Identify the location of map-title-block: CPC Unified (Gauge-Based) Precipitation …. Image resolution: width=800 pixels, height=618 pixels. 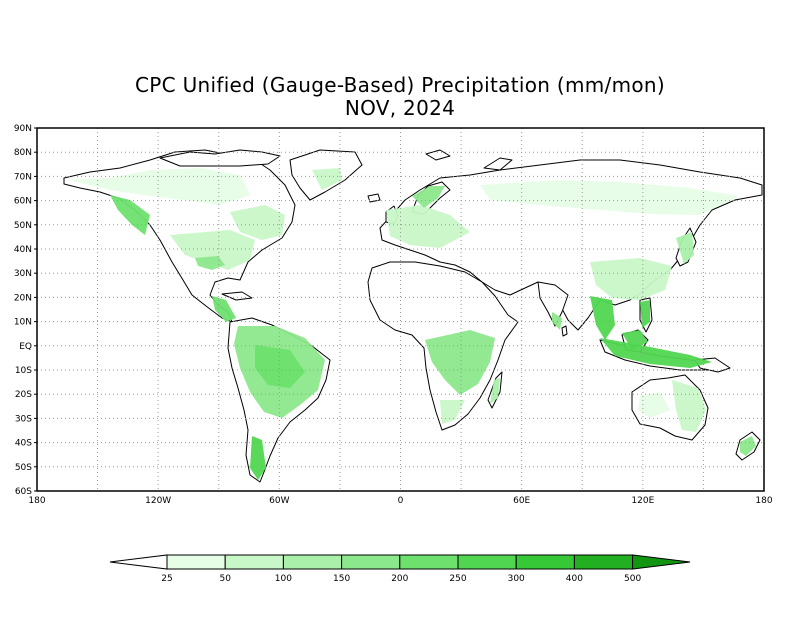
(400, 97).